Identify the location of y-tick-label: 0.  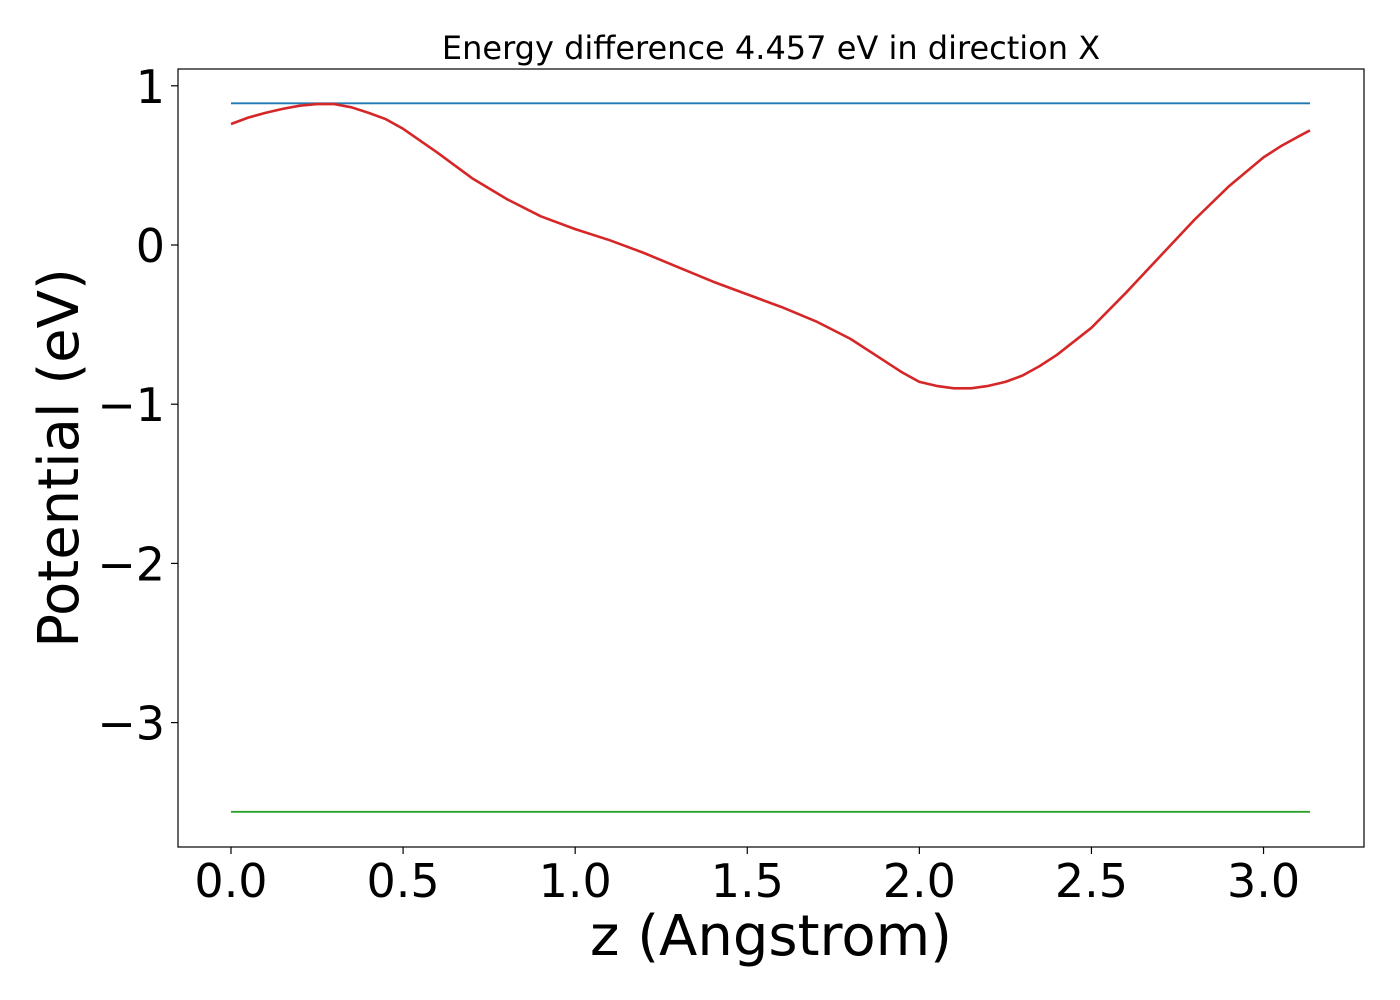
(150, 246).